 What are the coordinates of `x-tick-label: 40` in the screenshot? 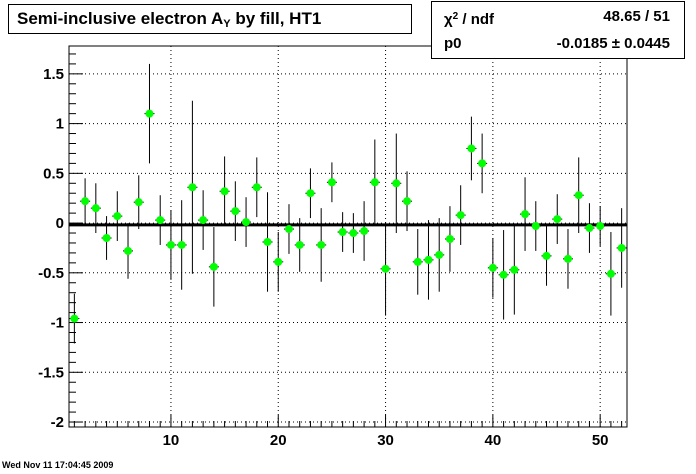 It's located at (493, 440).